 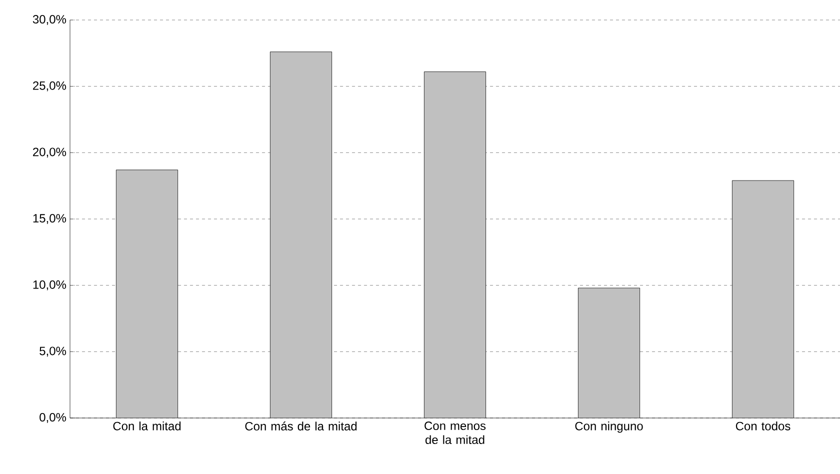 I want to click on y-tick-label: 15,0%, so click(x=49, y=219).